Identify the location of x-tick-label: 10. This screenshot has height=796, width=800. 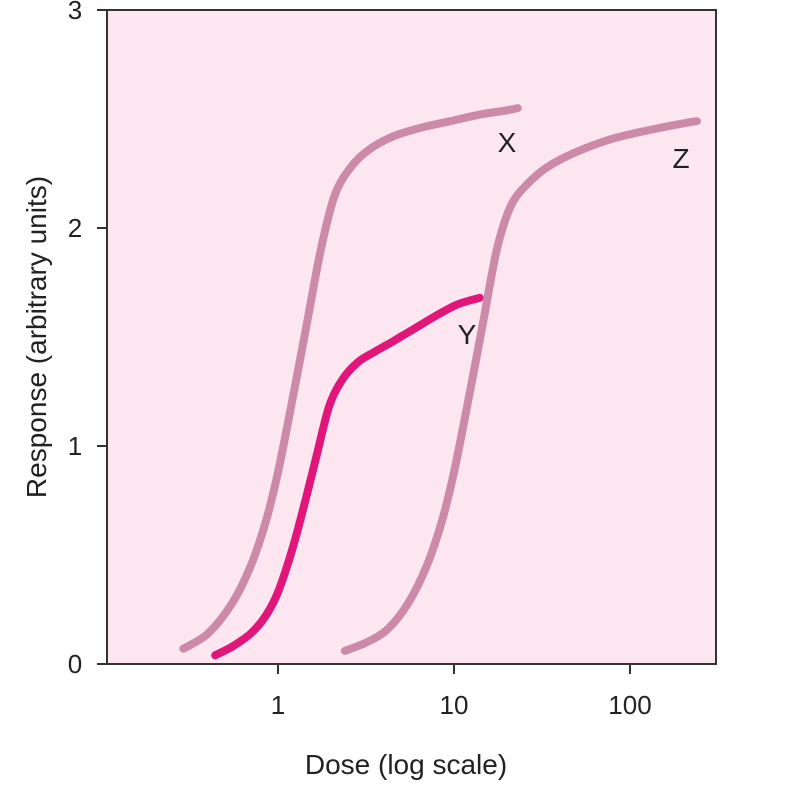
(454, 705).